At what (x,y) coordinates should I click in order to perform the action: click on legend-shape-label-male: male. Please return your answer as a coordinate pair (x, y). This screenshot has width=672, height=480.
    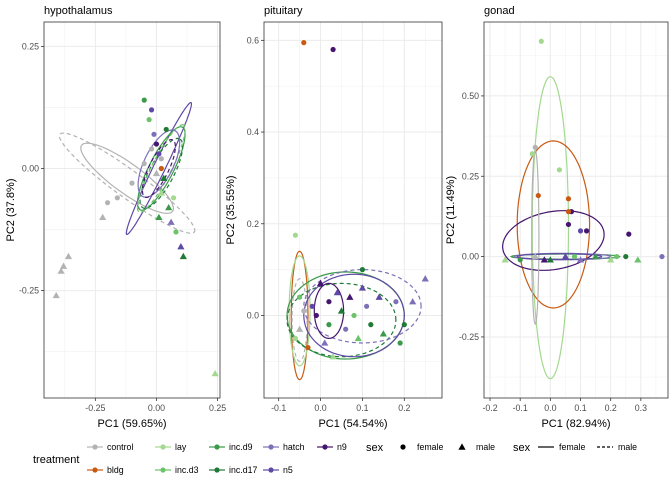
    Looking at the image, I should click on (485, 447).